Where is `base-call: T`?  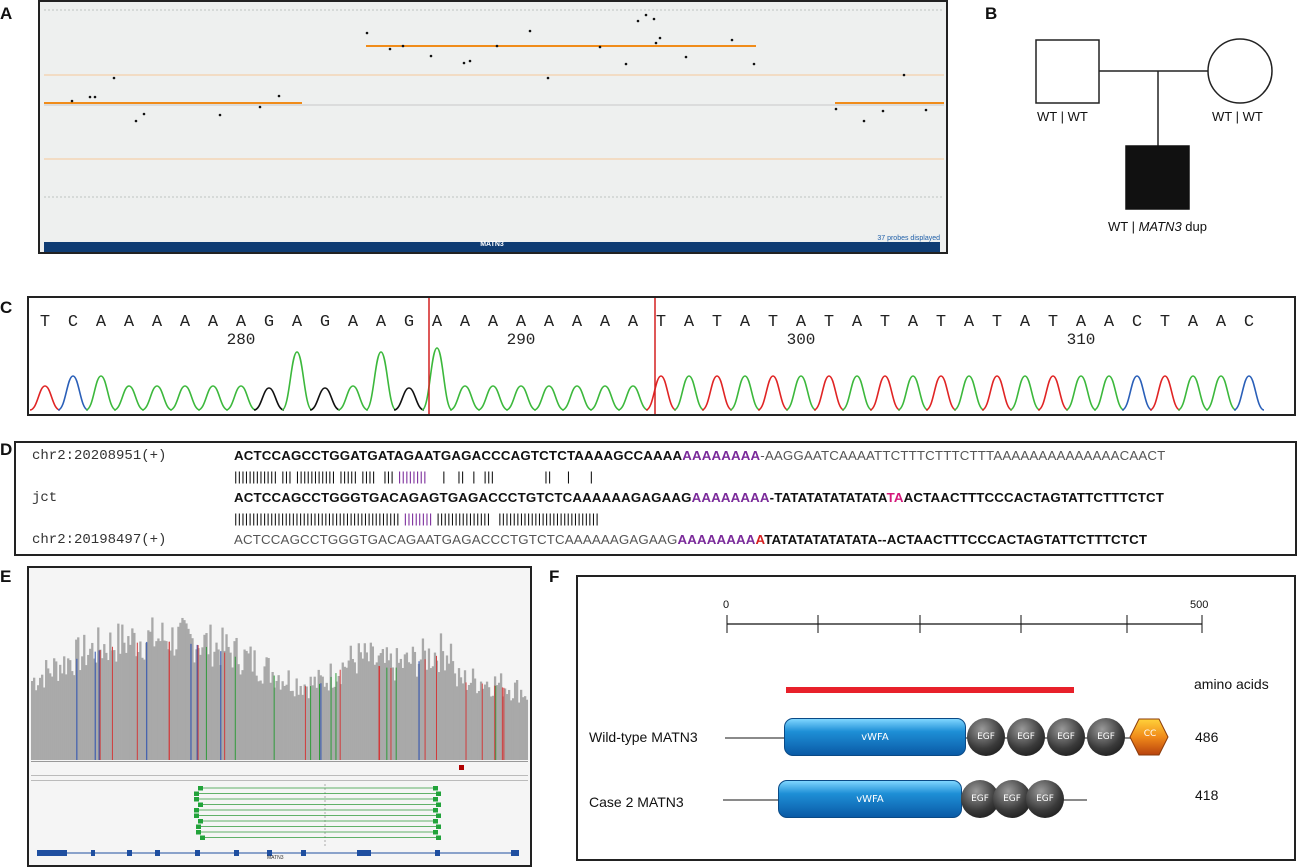 base-call: T is located at coordinates (997, 322).